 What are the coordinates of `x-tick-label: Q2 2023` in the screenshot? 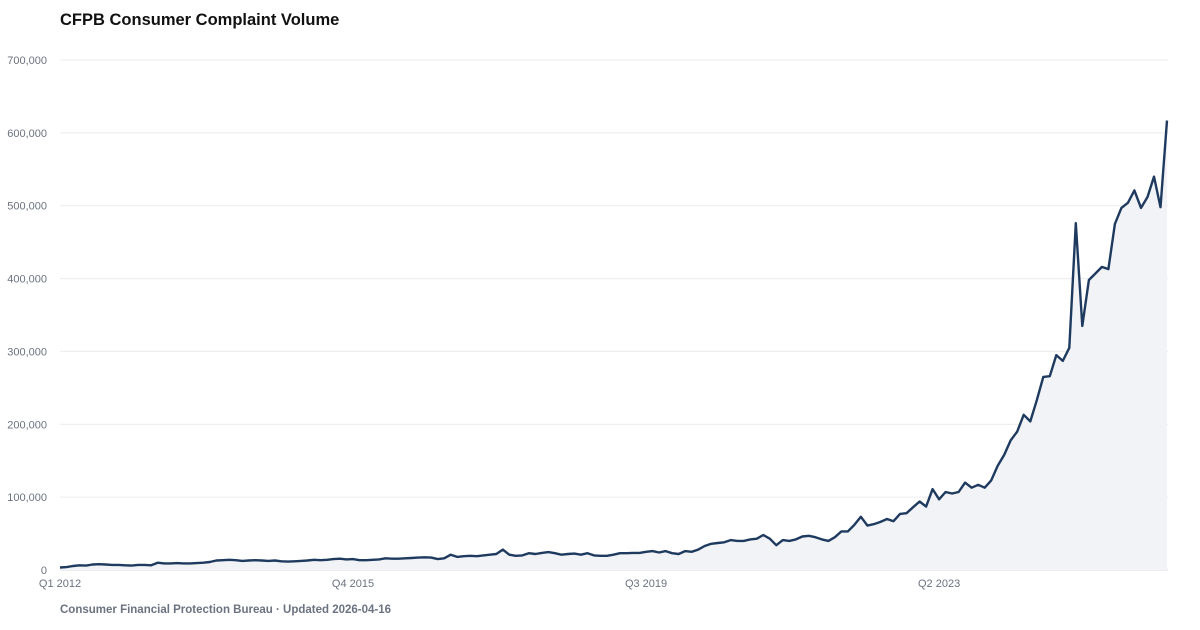 It's located at (939, 584).